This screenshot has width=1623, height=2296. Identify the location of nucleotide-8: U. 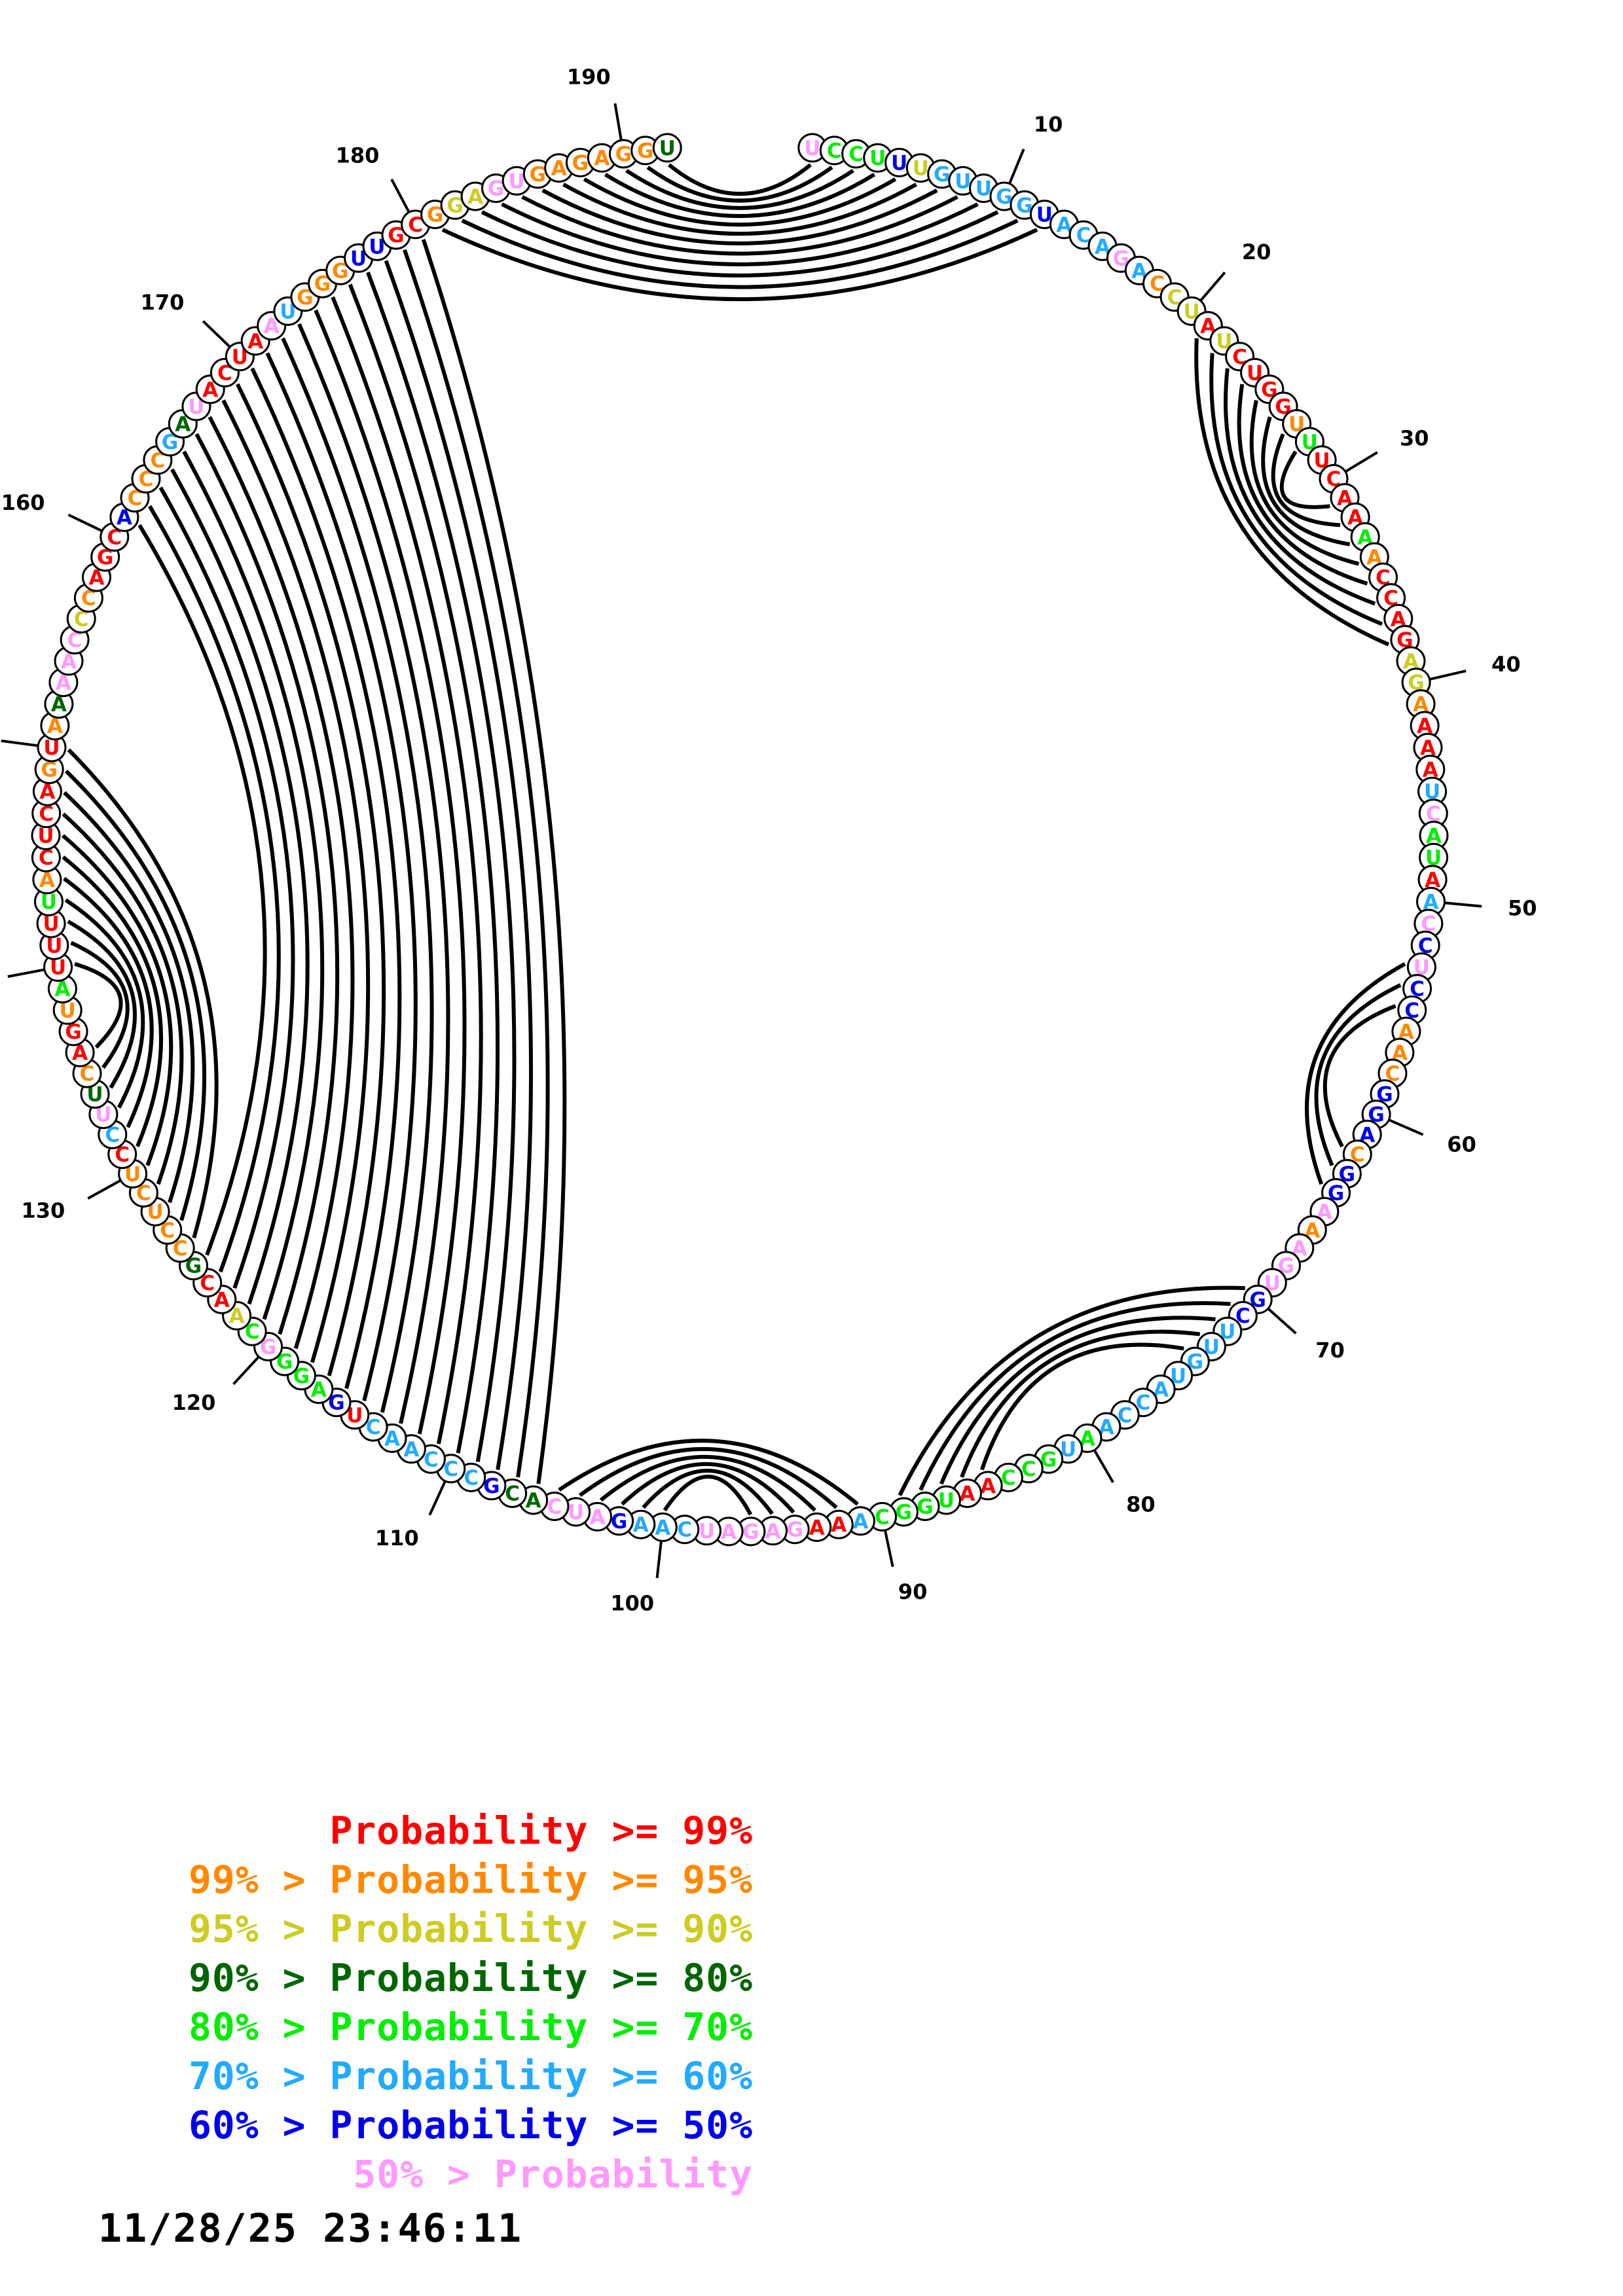
(963, 181).